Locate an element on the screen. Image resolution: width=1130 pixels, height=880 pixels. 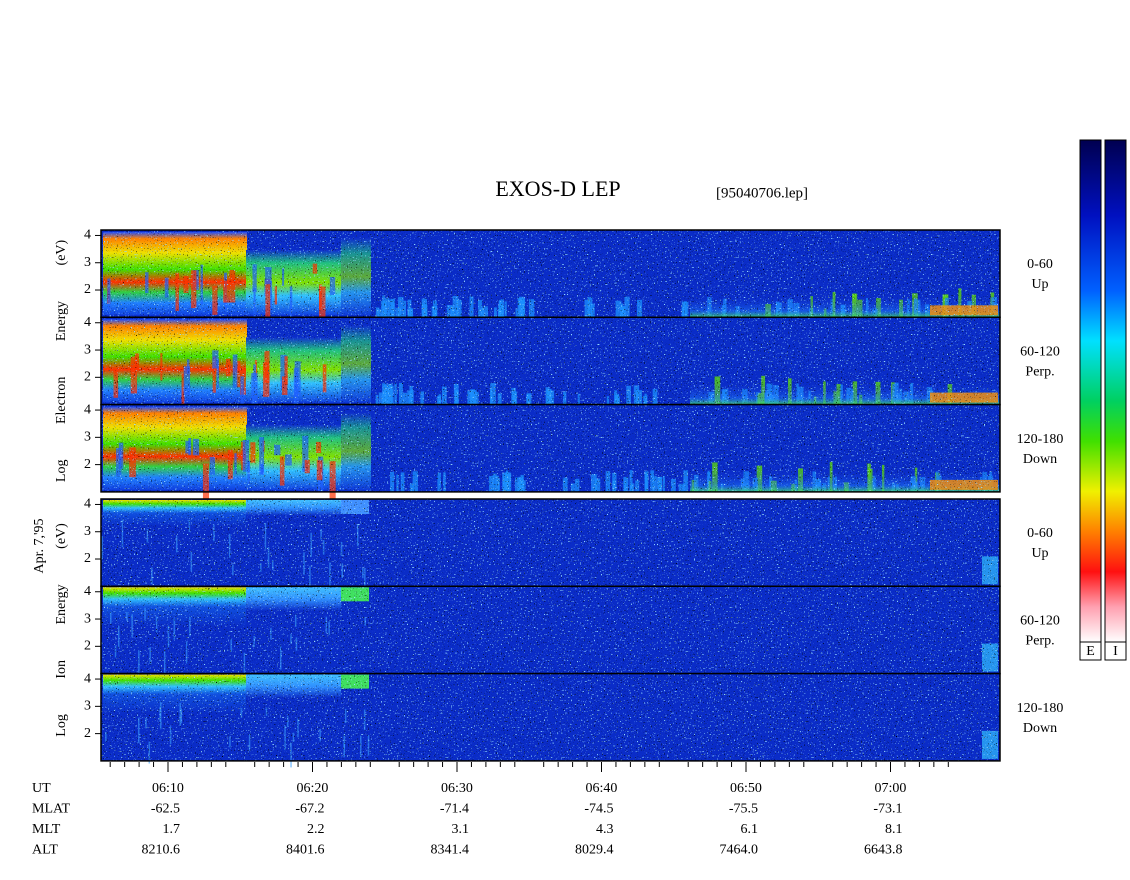
ephemeris-value: 8210.6 is located at coordinates (161, 850).